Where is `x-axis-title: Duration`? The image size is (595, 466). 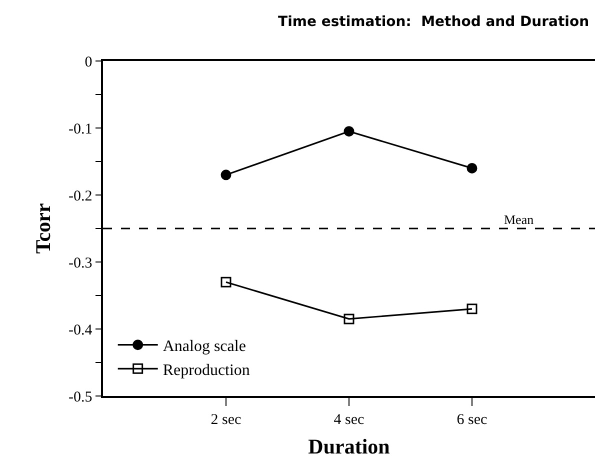
x-axis-title: Duration is located at coordinates (349, 446).